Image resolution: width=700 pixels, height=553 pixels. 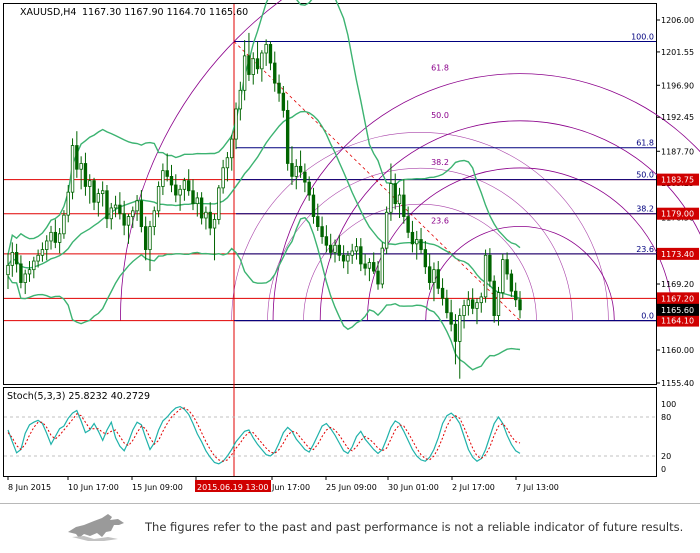 I want to click on stoch-scale-label: 80, so click(x=666, y=417).